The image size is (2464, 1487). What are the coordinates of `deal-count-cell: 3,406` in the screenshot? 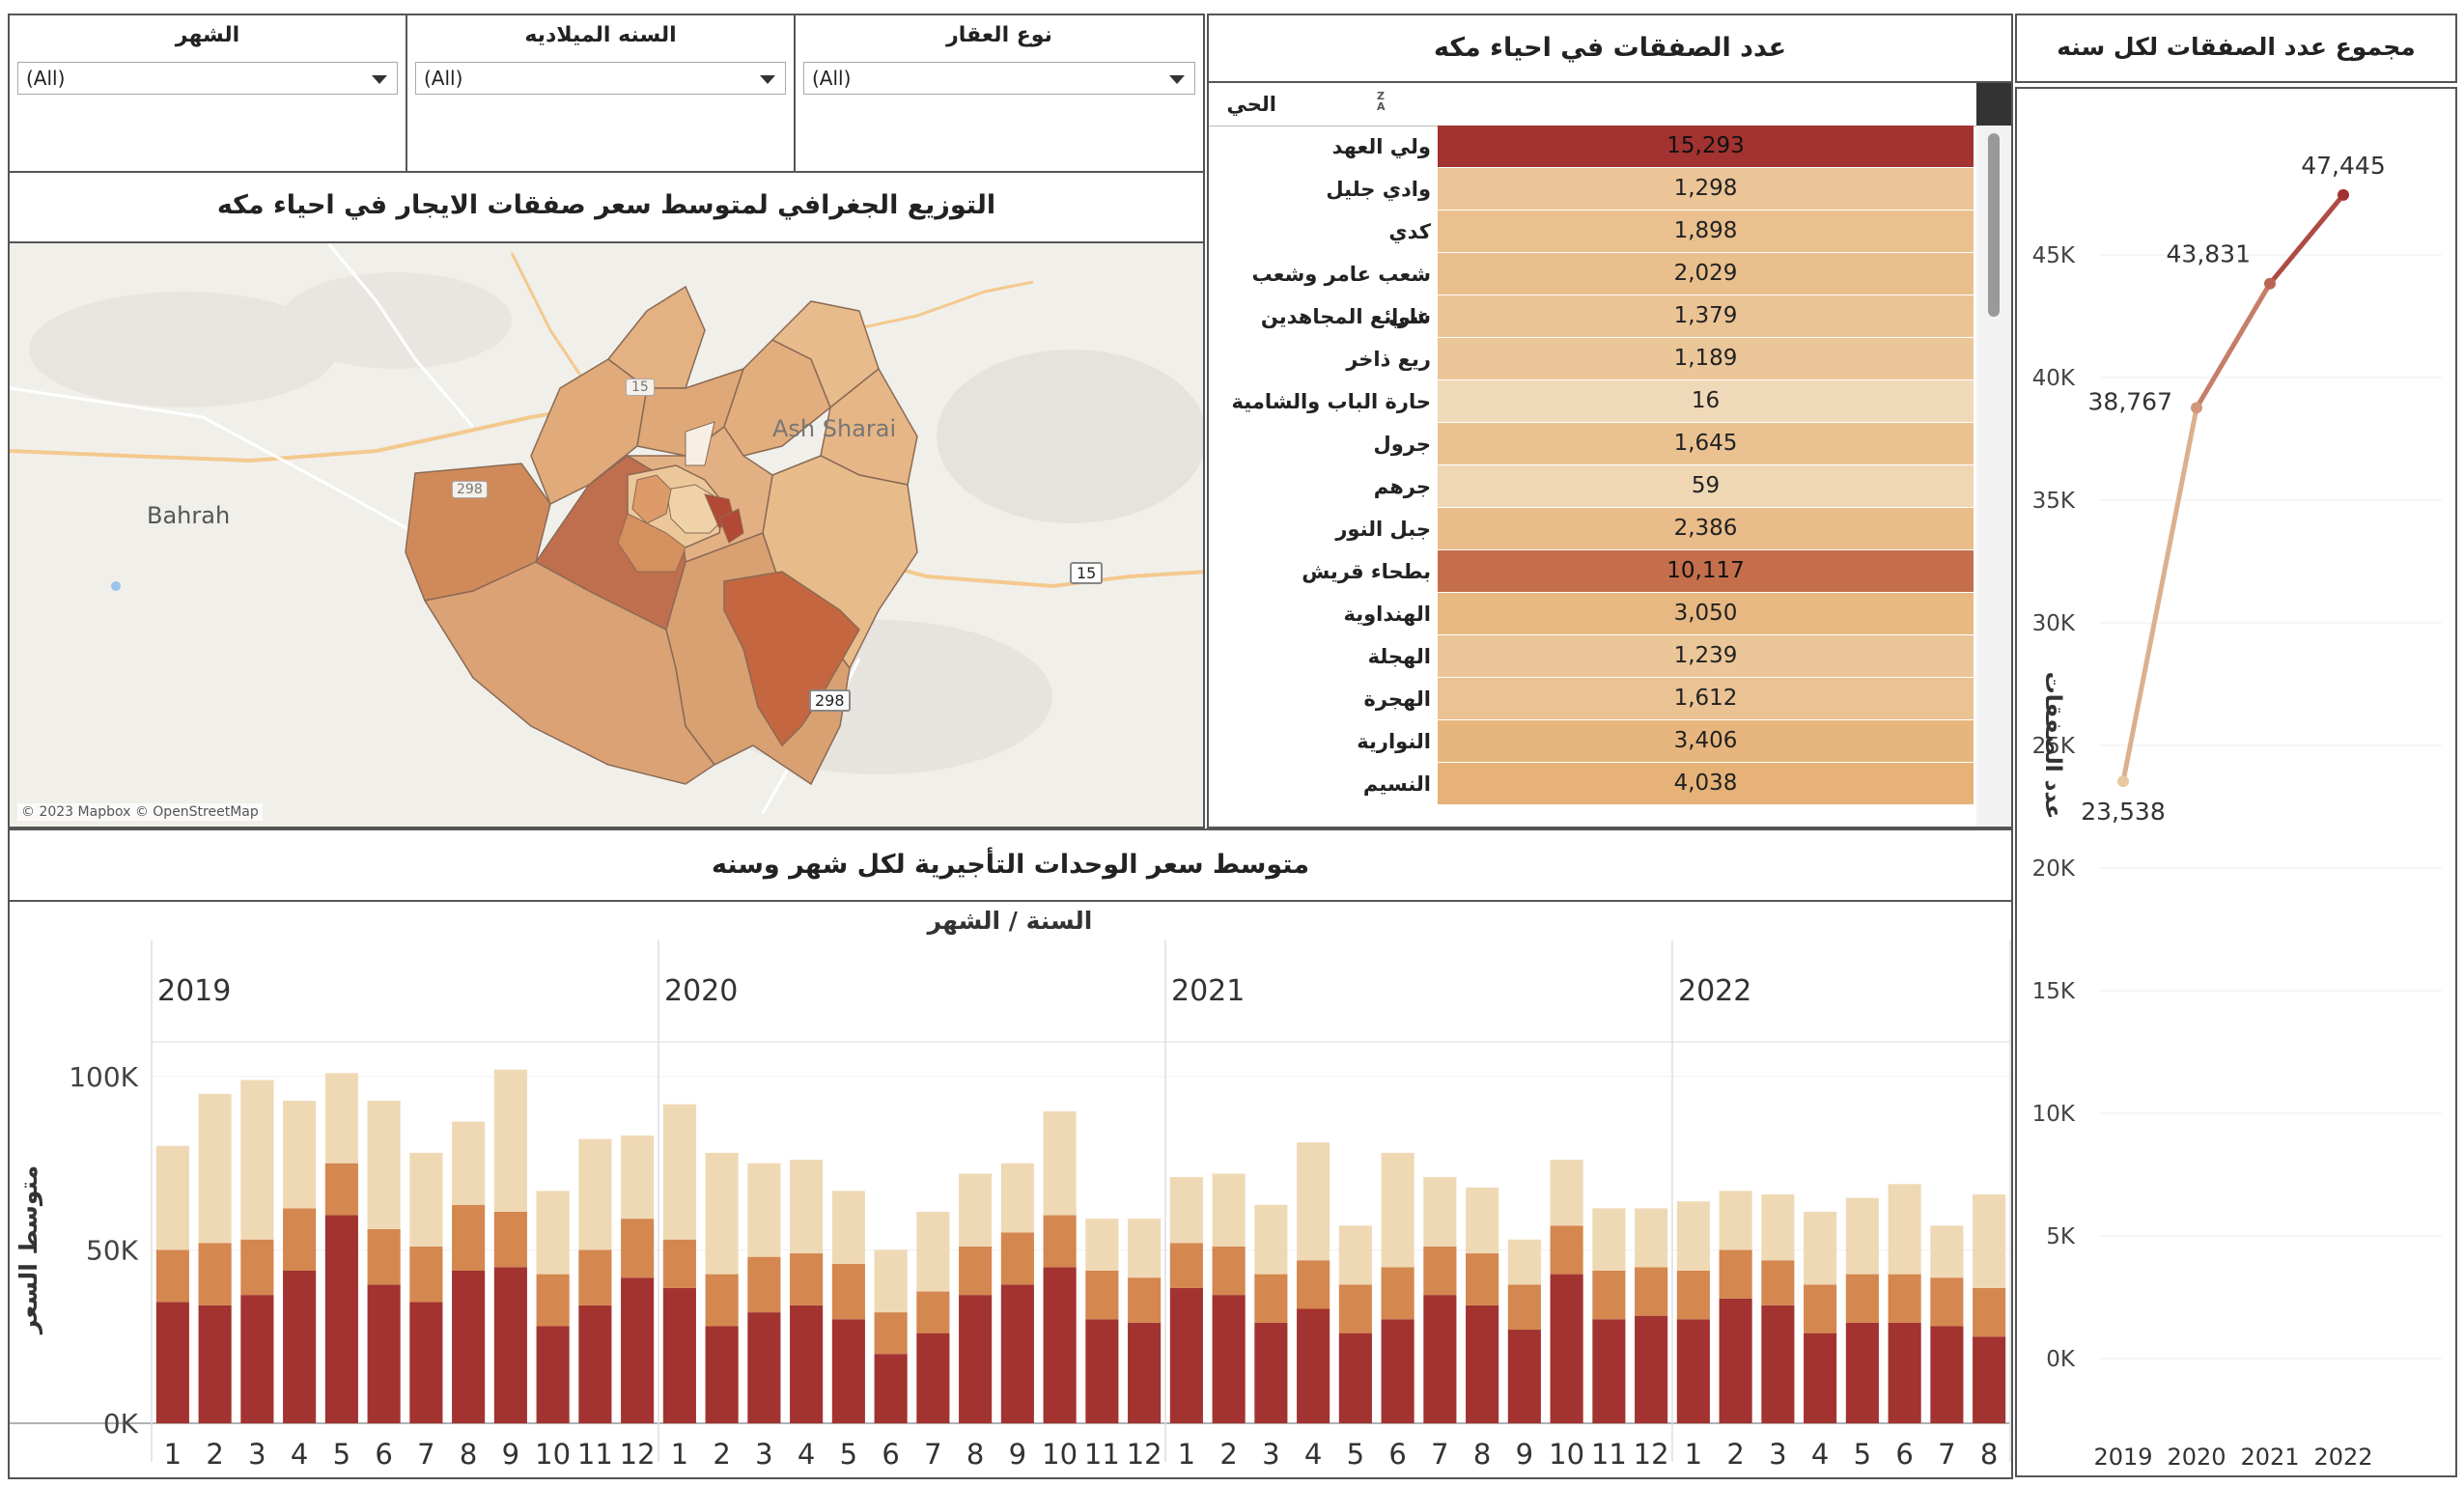 It's located at (1706, 741).